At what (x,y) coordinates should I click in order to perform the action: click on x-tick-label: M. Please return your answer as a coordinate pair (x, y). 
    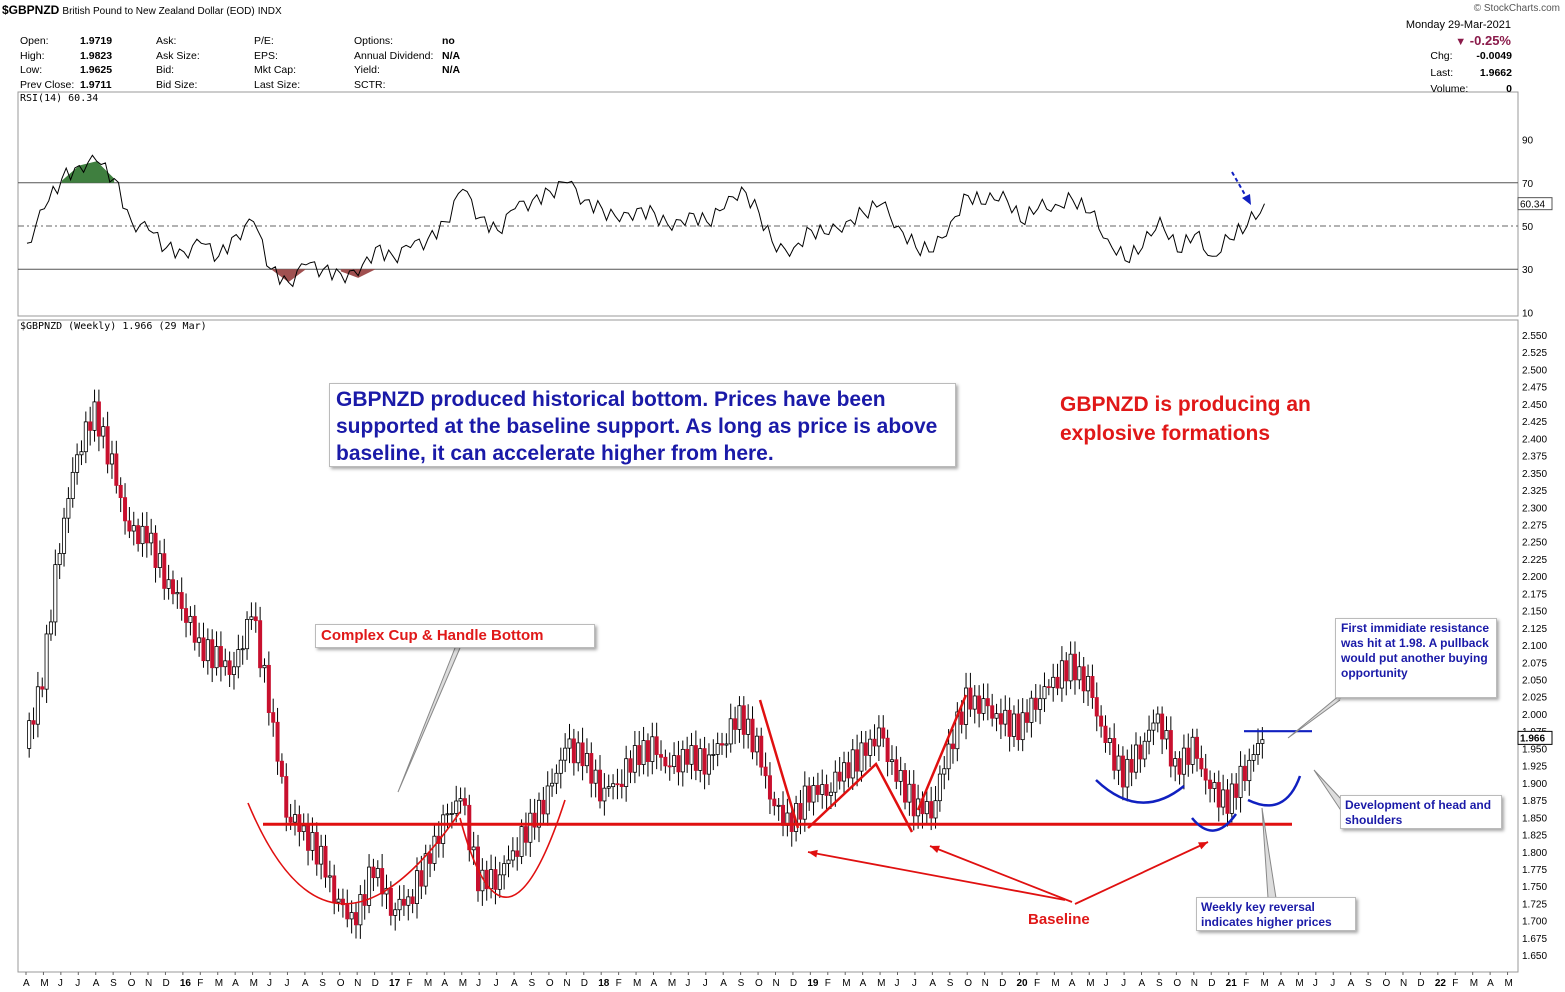
    Looking at the image, I should click on (219, 983).